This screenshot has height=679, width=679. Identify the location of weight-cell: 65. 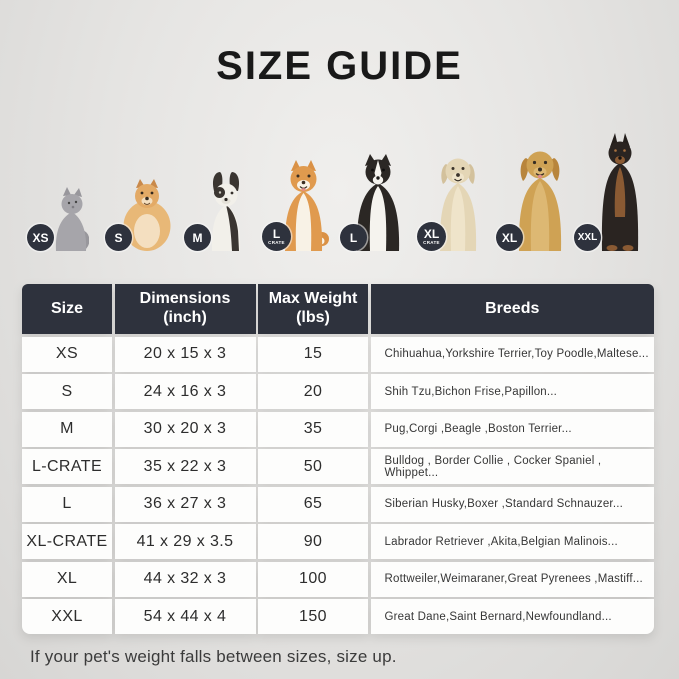
(313, 504).